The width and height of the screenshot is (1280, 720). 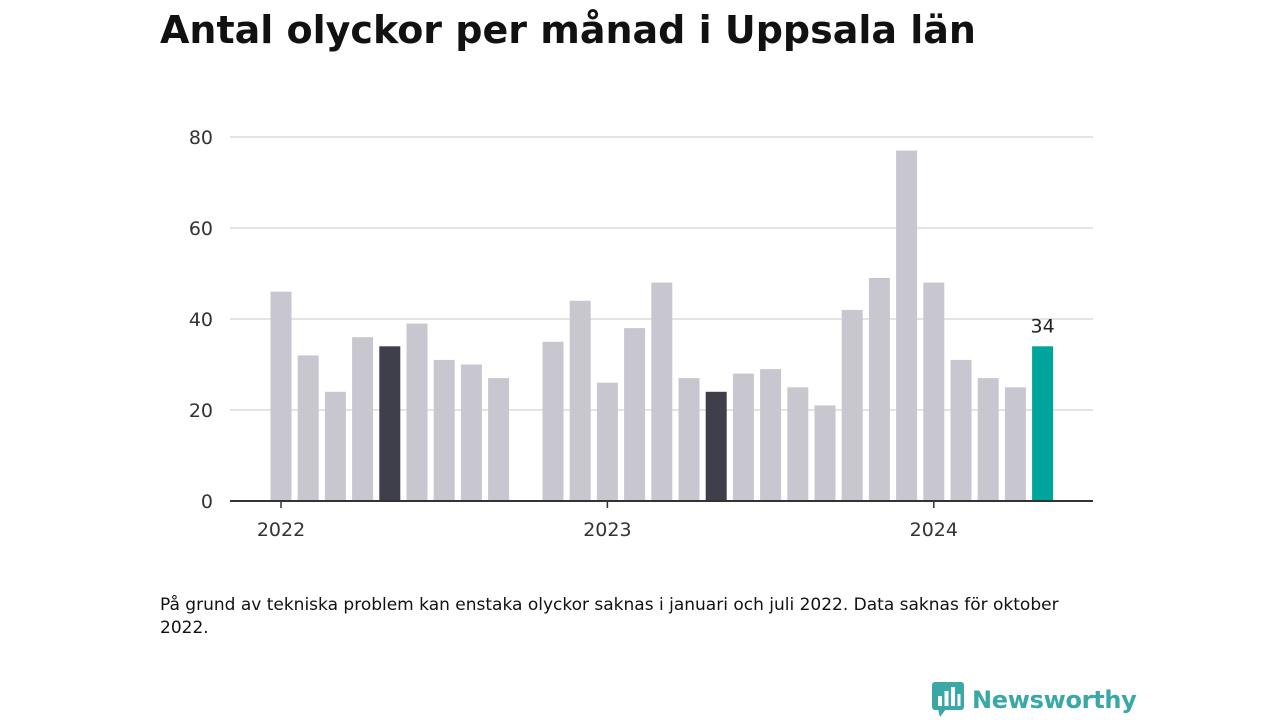 What do you see at coordinates (201, 229) in the screenshot?
I see `y-tick-label: 60` at bounding box center [201, 229].